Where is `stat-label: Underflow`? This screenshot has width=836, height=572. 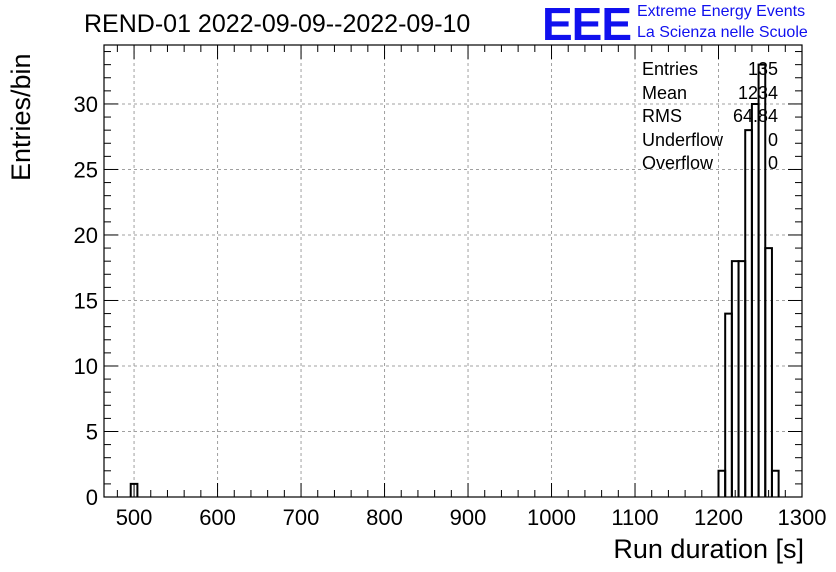
stat-label: Underflow is located at coordinates (683, 139).